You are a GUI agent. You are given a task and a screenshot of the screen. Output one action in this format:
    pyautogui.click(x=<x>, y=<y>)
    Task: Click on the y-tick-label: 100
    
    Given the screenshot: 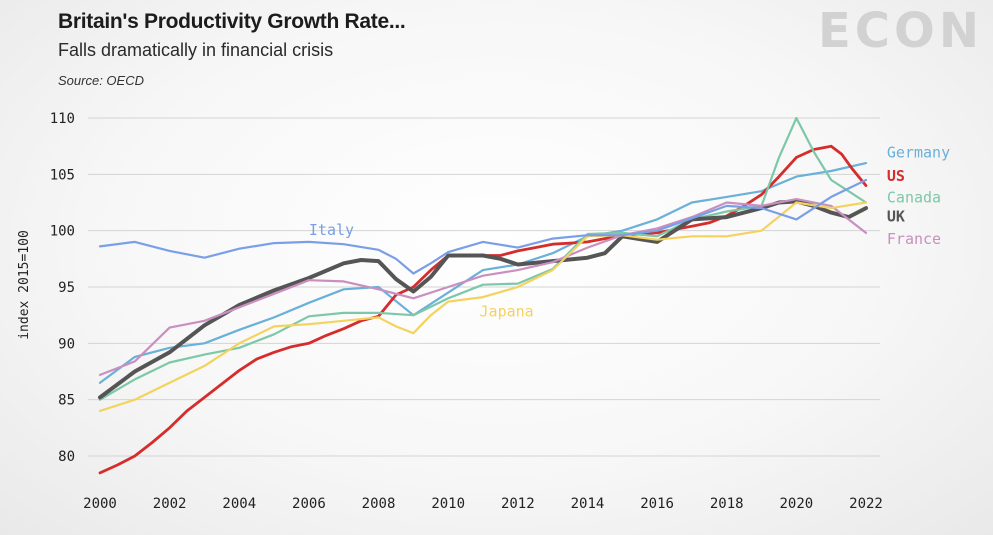 What is the action you would take?
    pyautogui.click(x=62, y=232)
    